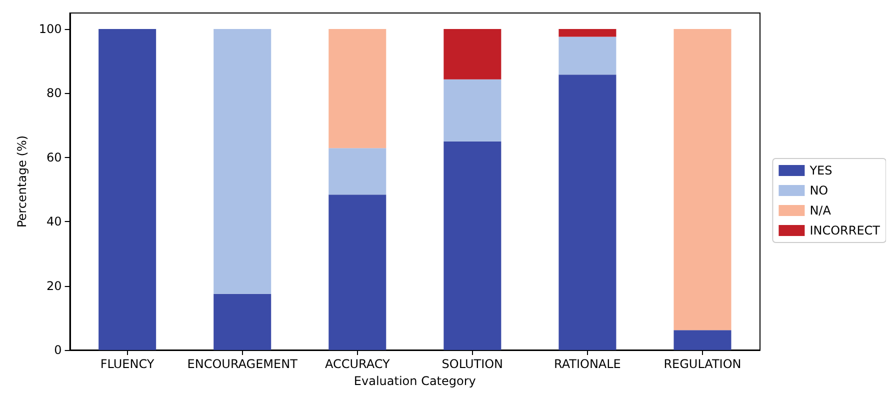  What do you see at coordinates (473, 364) in the screenshot?
I see `x-tick-label: SOLUTION` at bounding box center [473, 364].